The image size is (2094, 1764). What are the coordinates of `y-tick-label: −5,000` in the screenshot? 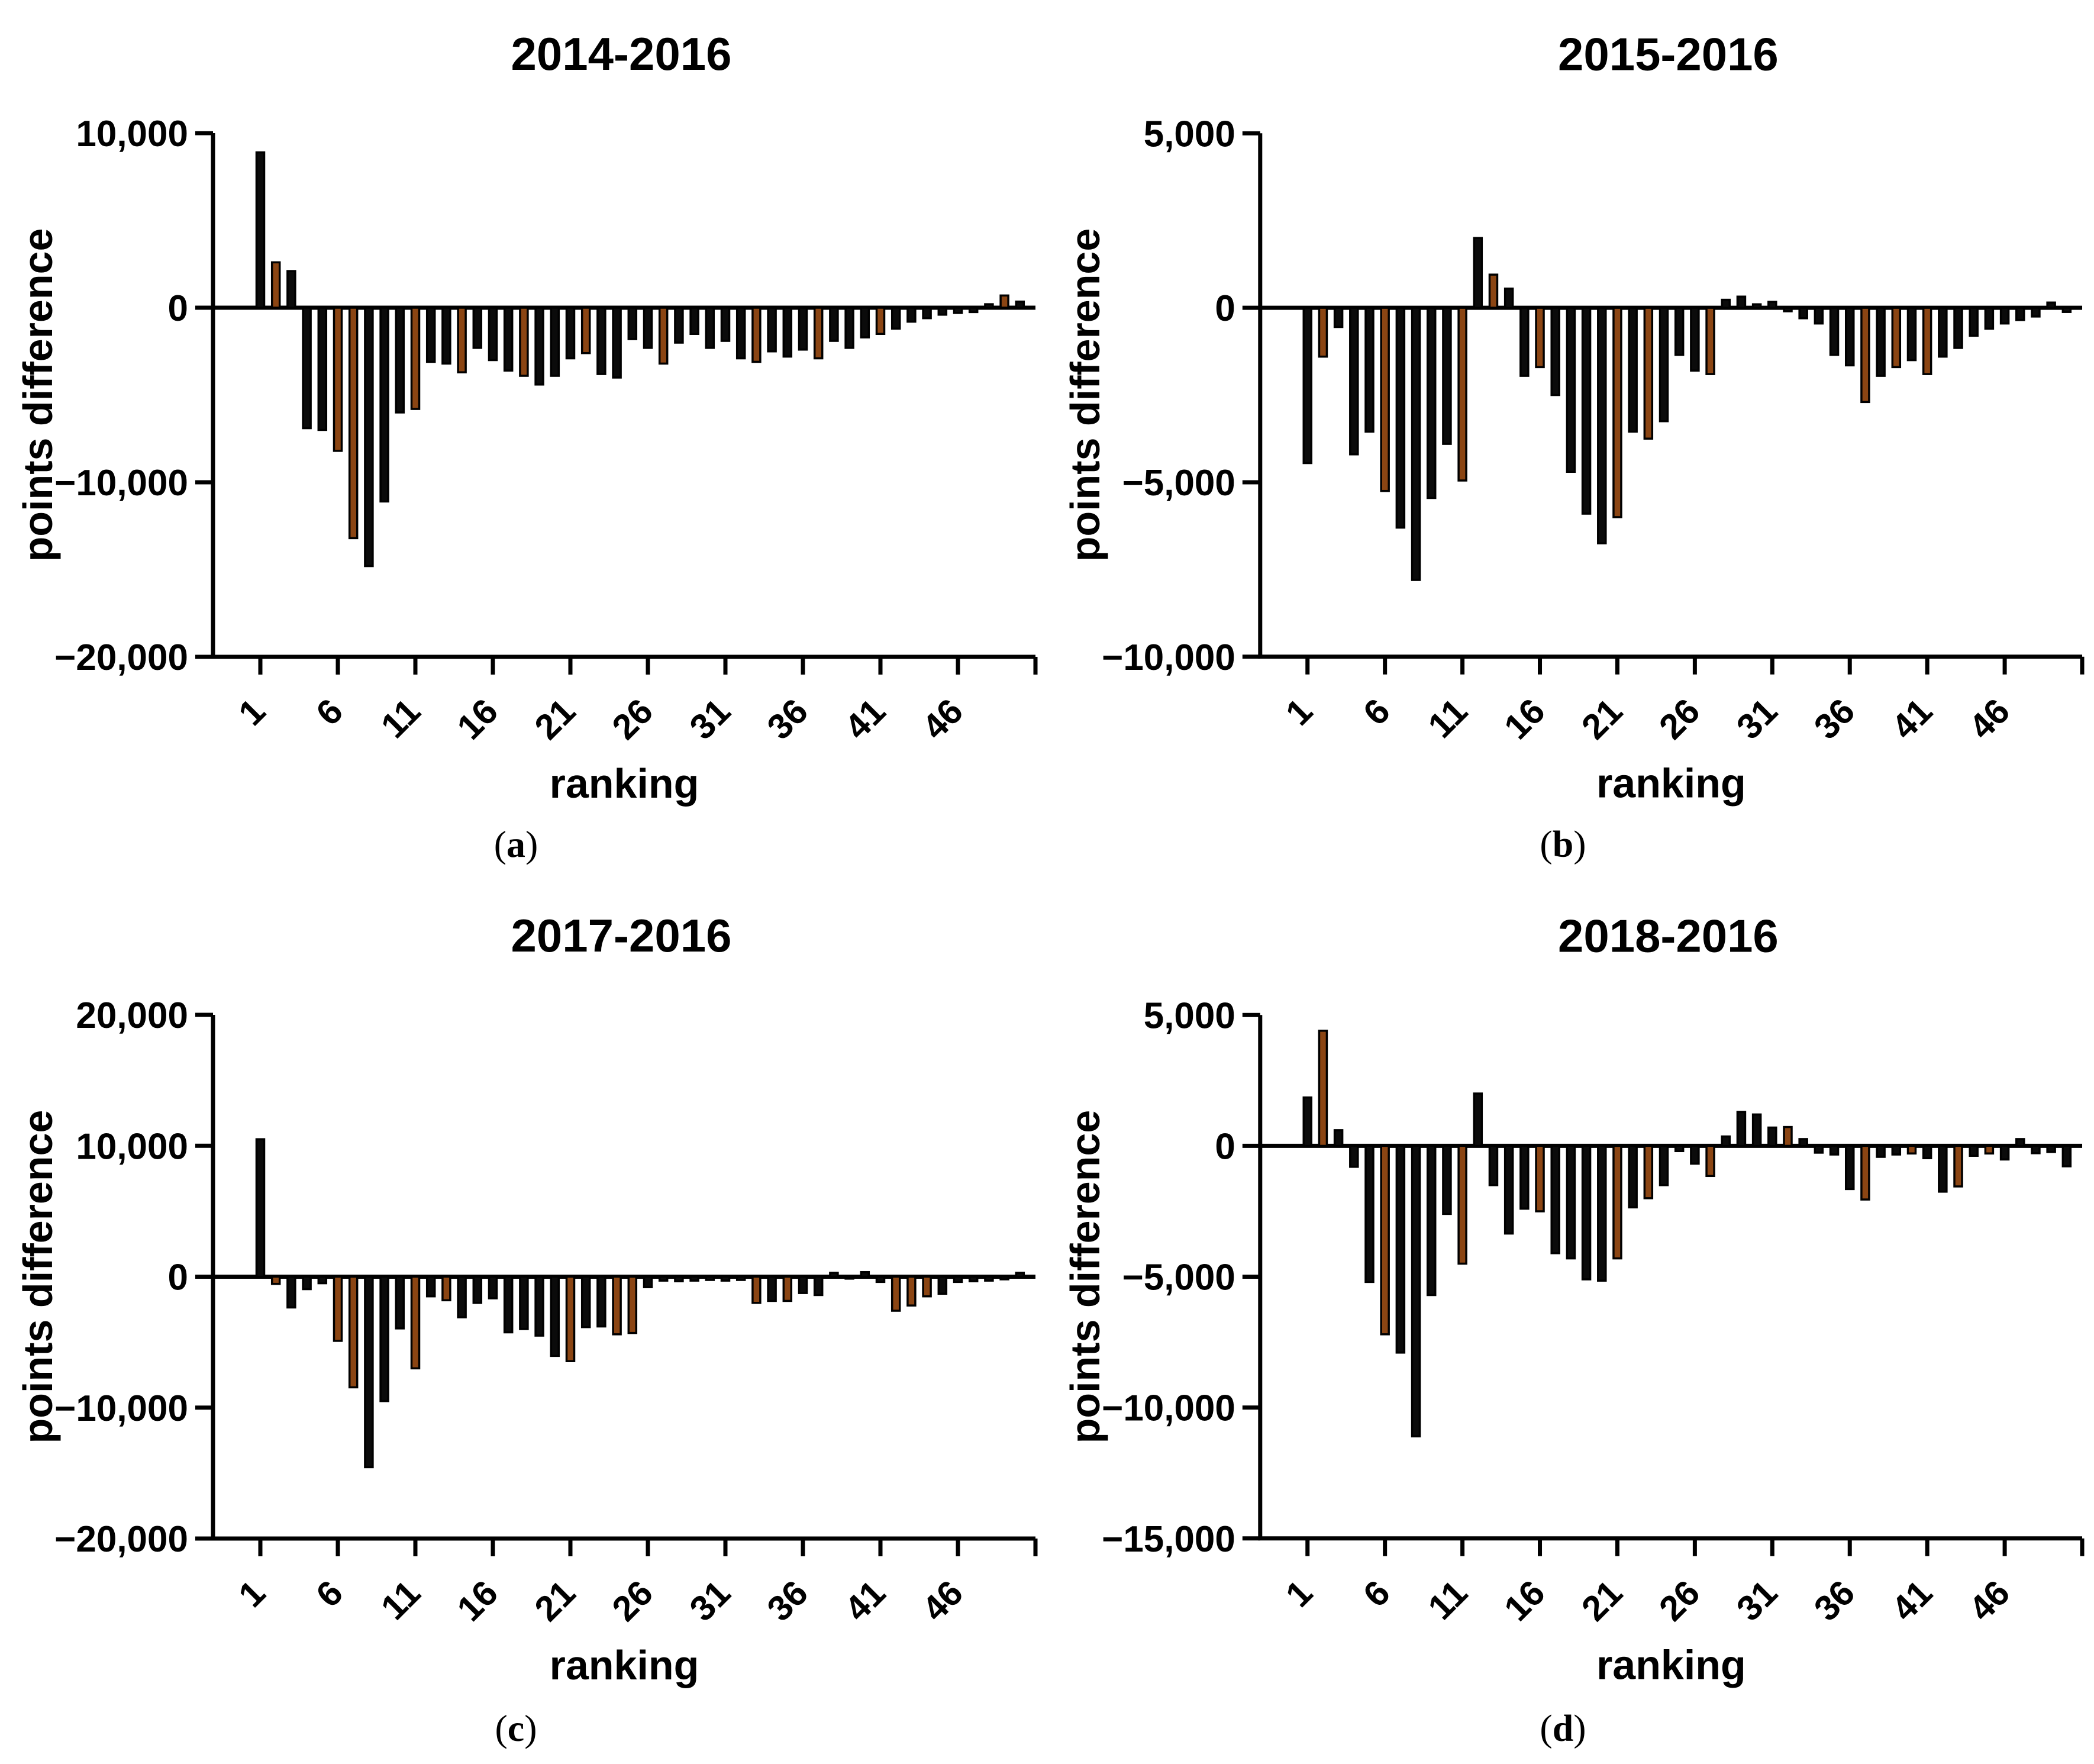 It's located at (1178, 1277).